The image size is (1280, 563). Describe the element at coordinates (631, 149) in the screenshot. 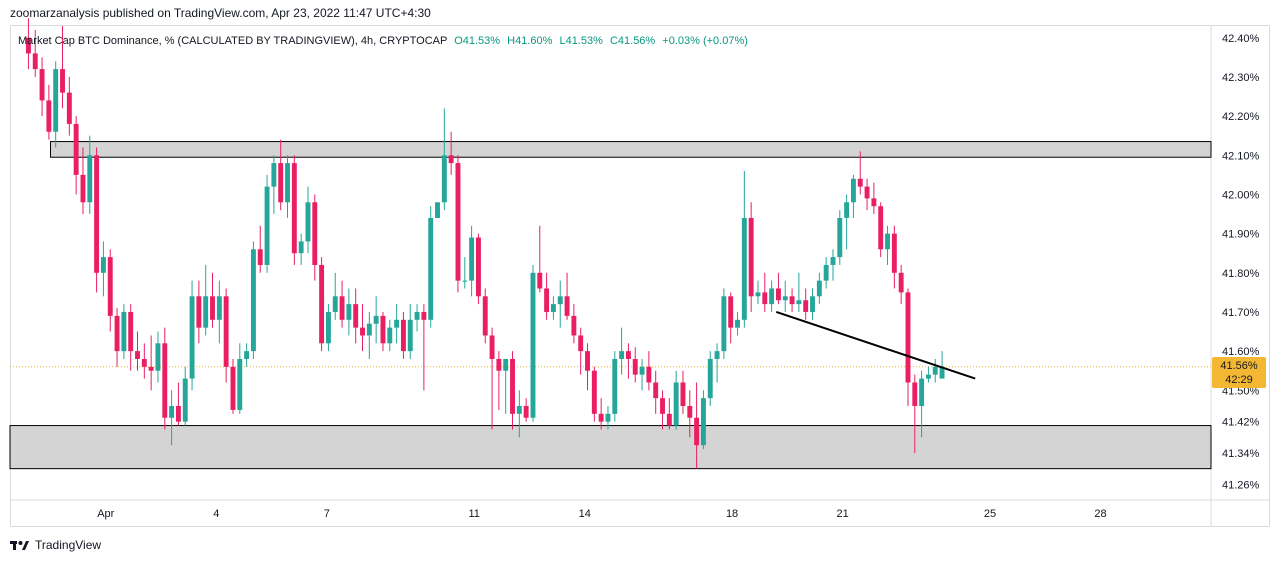

I see `resistance-zone` at that location.